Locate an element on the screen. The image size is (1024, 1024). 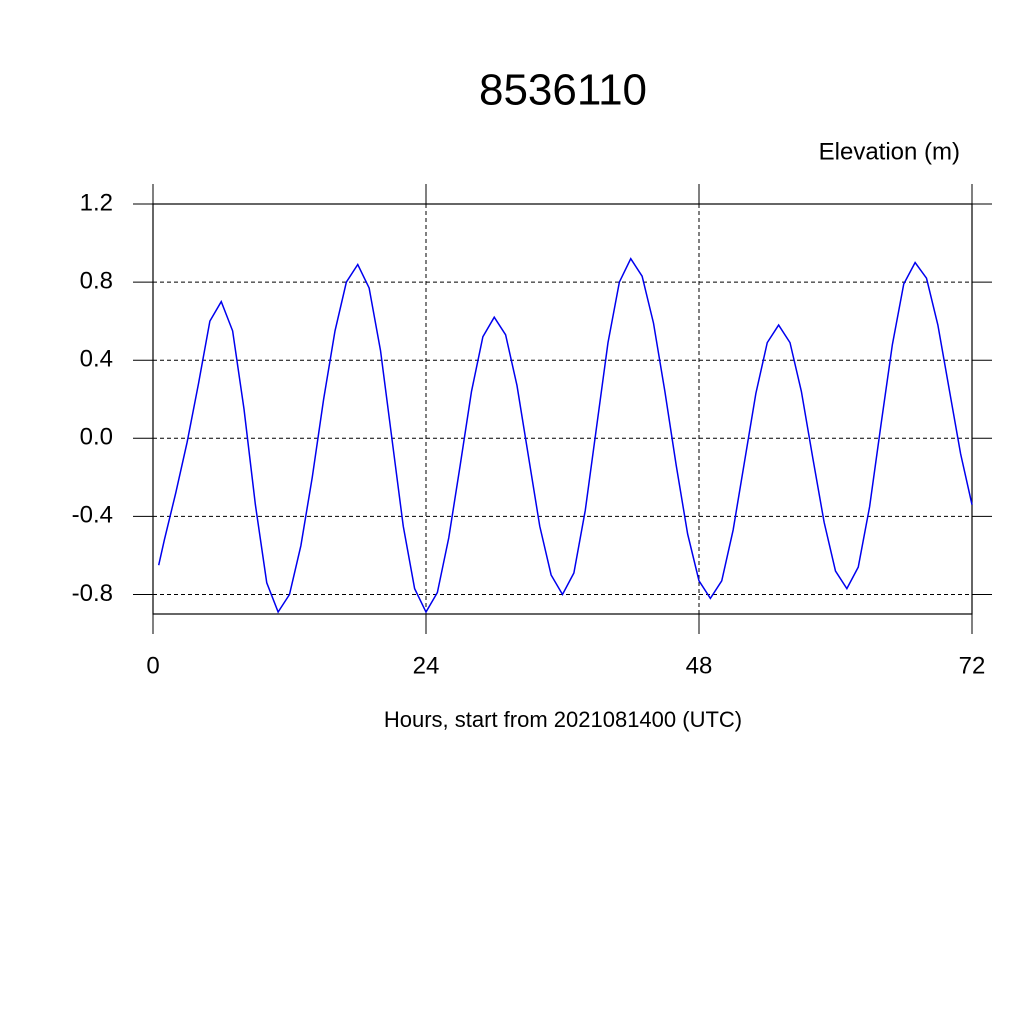
x-tick-label: 48 is located at coordinates (699, 665).